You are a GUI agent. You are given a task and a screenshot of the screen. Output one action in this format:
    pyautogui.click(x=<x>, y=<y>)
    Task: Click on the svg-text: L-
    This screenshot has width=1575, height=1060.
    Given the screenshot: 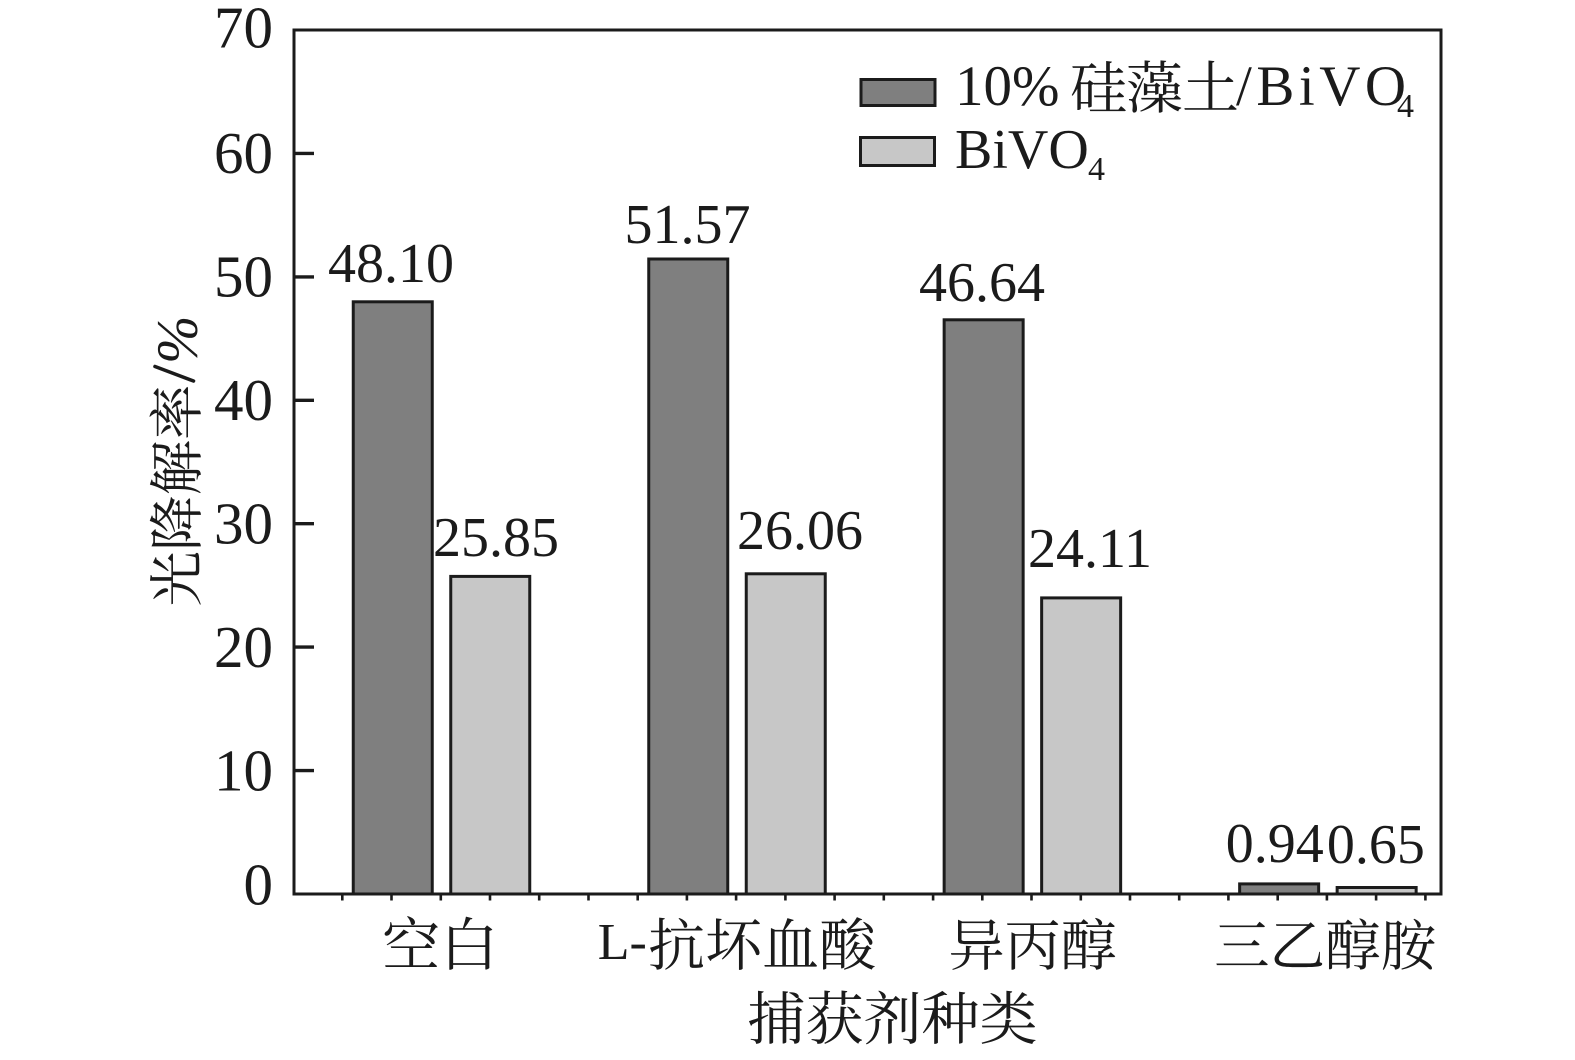 What is the action you would take?
    pyautogui.click(x=622, y=942)
    